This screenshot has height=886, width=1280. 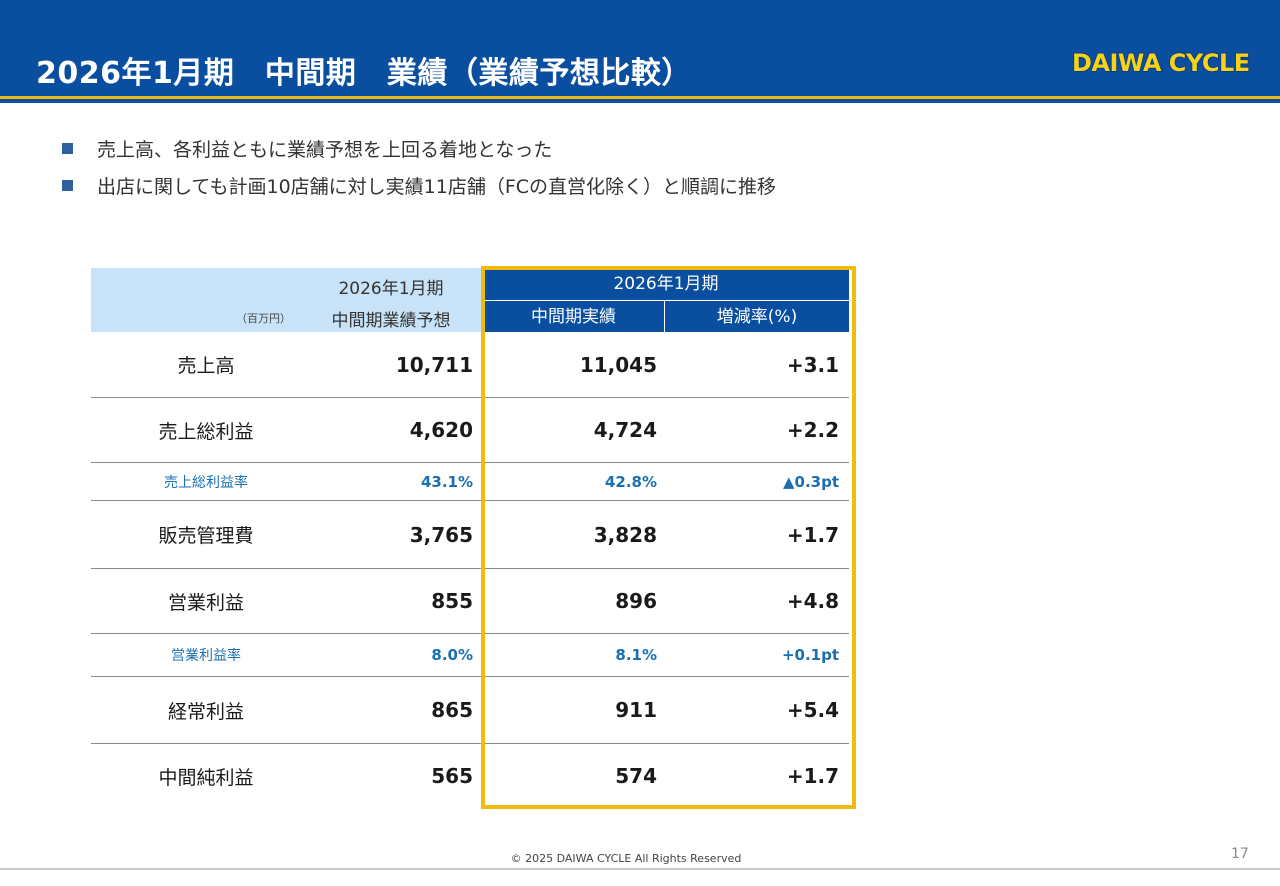 What do you see at coordinates (287, 300) in the screenshot?
I see `forecast-header: （百万円） 2026年1月期 中間期業績予想` at bounding box center [287, 300].